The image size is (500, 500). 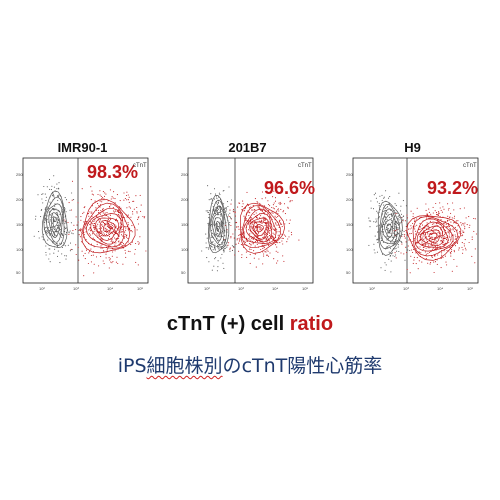 What do you see at coordinates (19, 199) in the screenshot?
I see `y-tick-label: 200` at bounding box center [19, 199].